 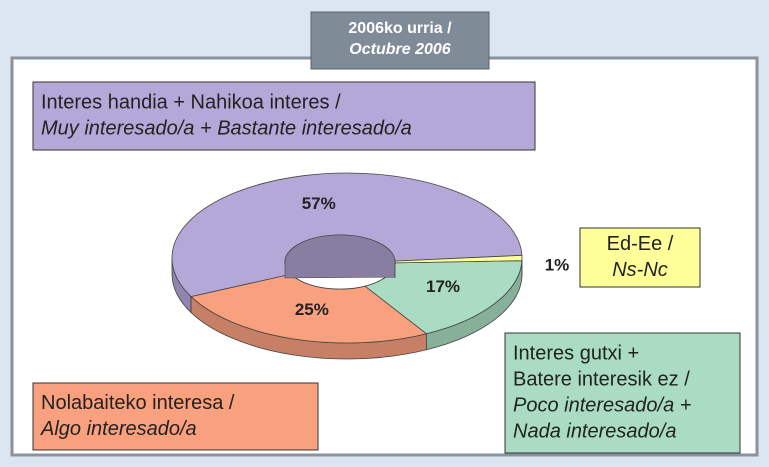 I want to click on category-label: Ns-Nc, so click(x=640, y=270).